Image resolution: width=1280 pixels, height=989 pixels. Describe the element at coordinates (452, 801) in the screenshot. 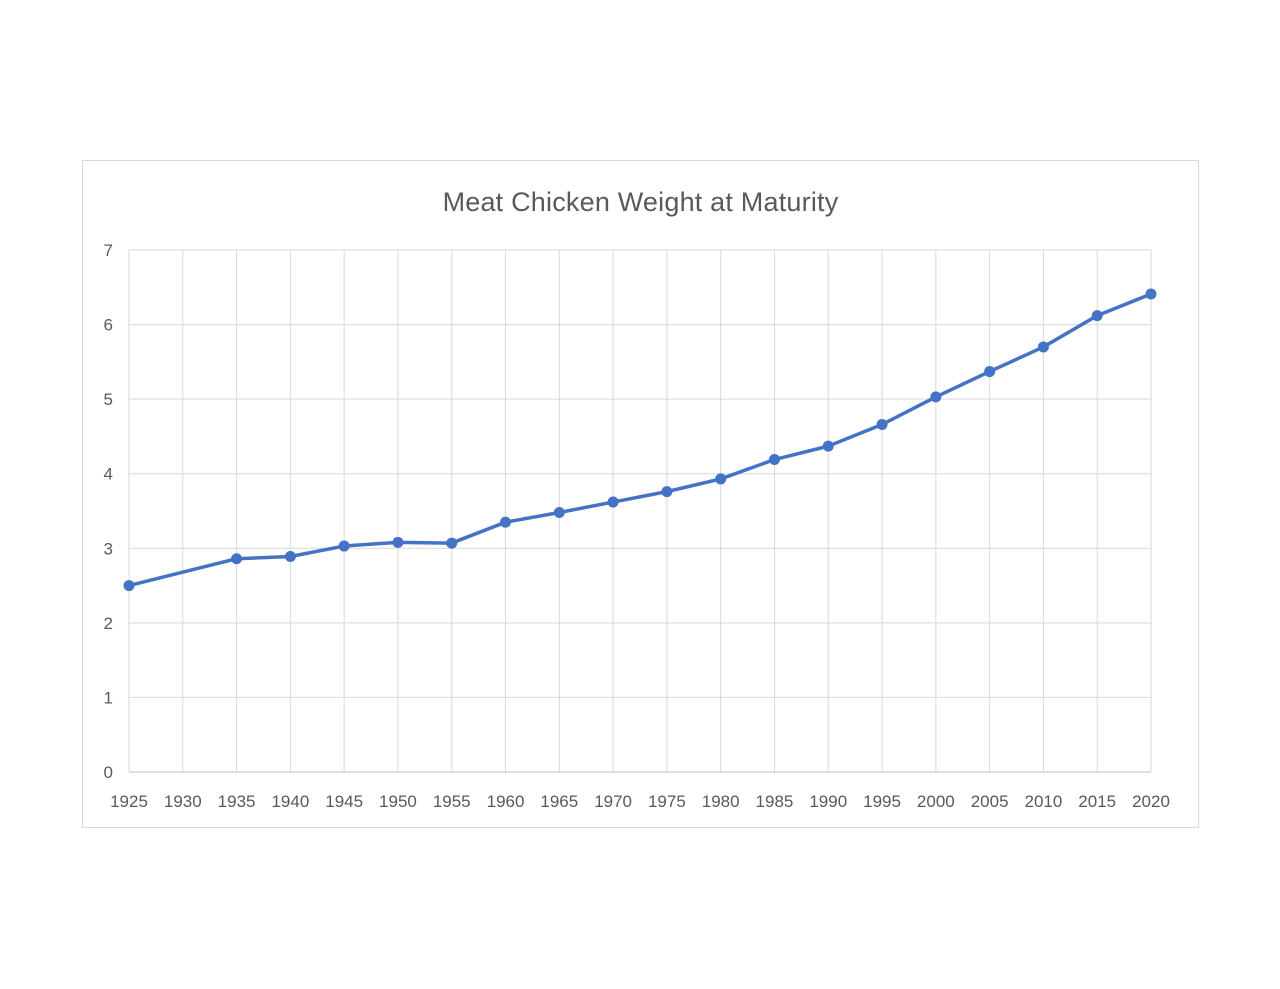

I see `x-tick-label: 1955` at that location.